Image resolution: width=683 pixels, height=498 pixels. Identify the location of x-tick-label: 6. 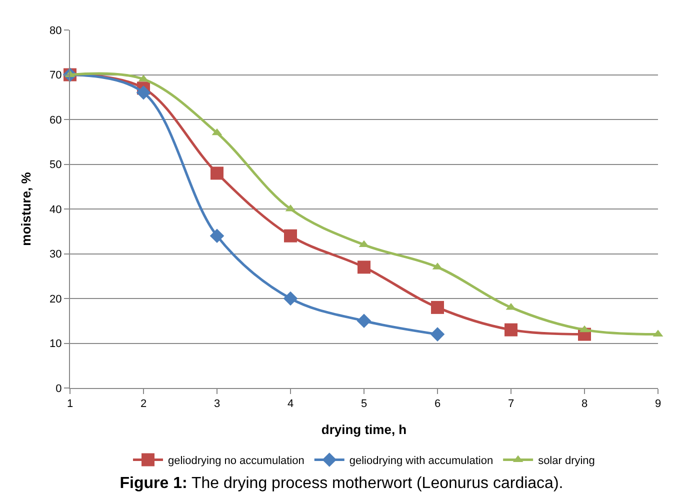
(437, 404).